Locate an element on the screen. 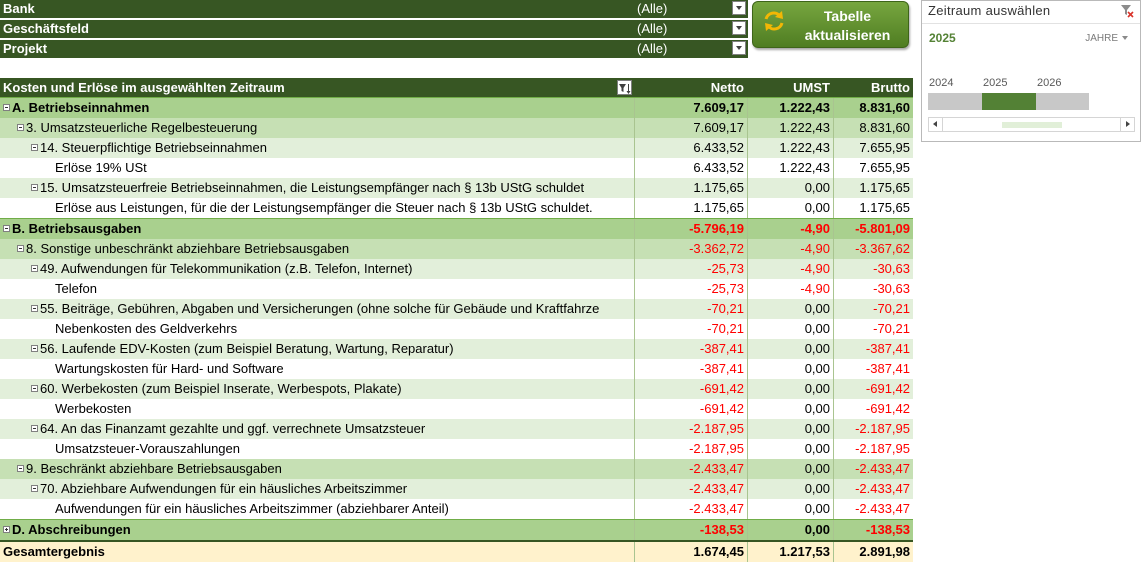  refresh-table-button: Tabelle aktualisieren is located at coordinates (830, 24).